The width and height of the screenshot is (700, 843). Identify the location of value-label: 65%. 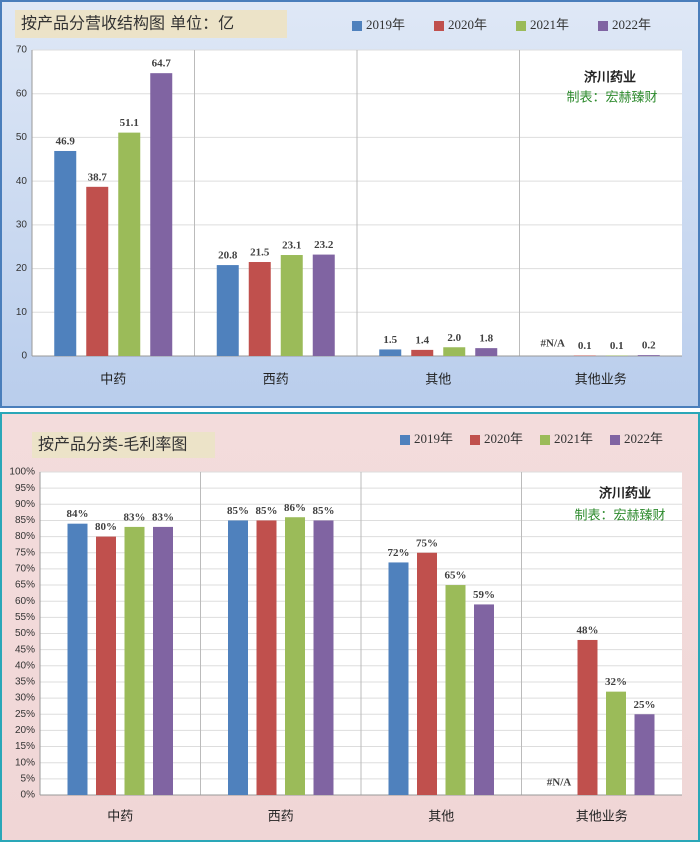
(456, 576).